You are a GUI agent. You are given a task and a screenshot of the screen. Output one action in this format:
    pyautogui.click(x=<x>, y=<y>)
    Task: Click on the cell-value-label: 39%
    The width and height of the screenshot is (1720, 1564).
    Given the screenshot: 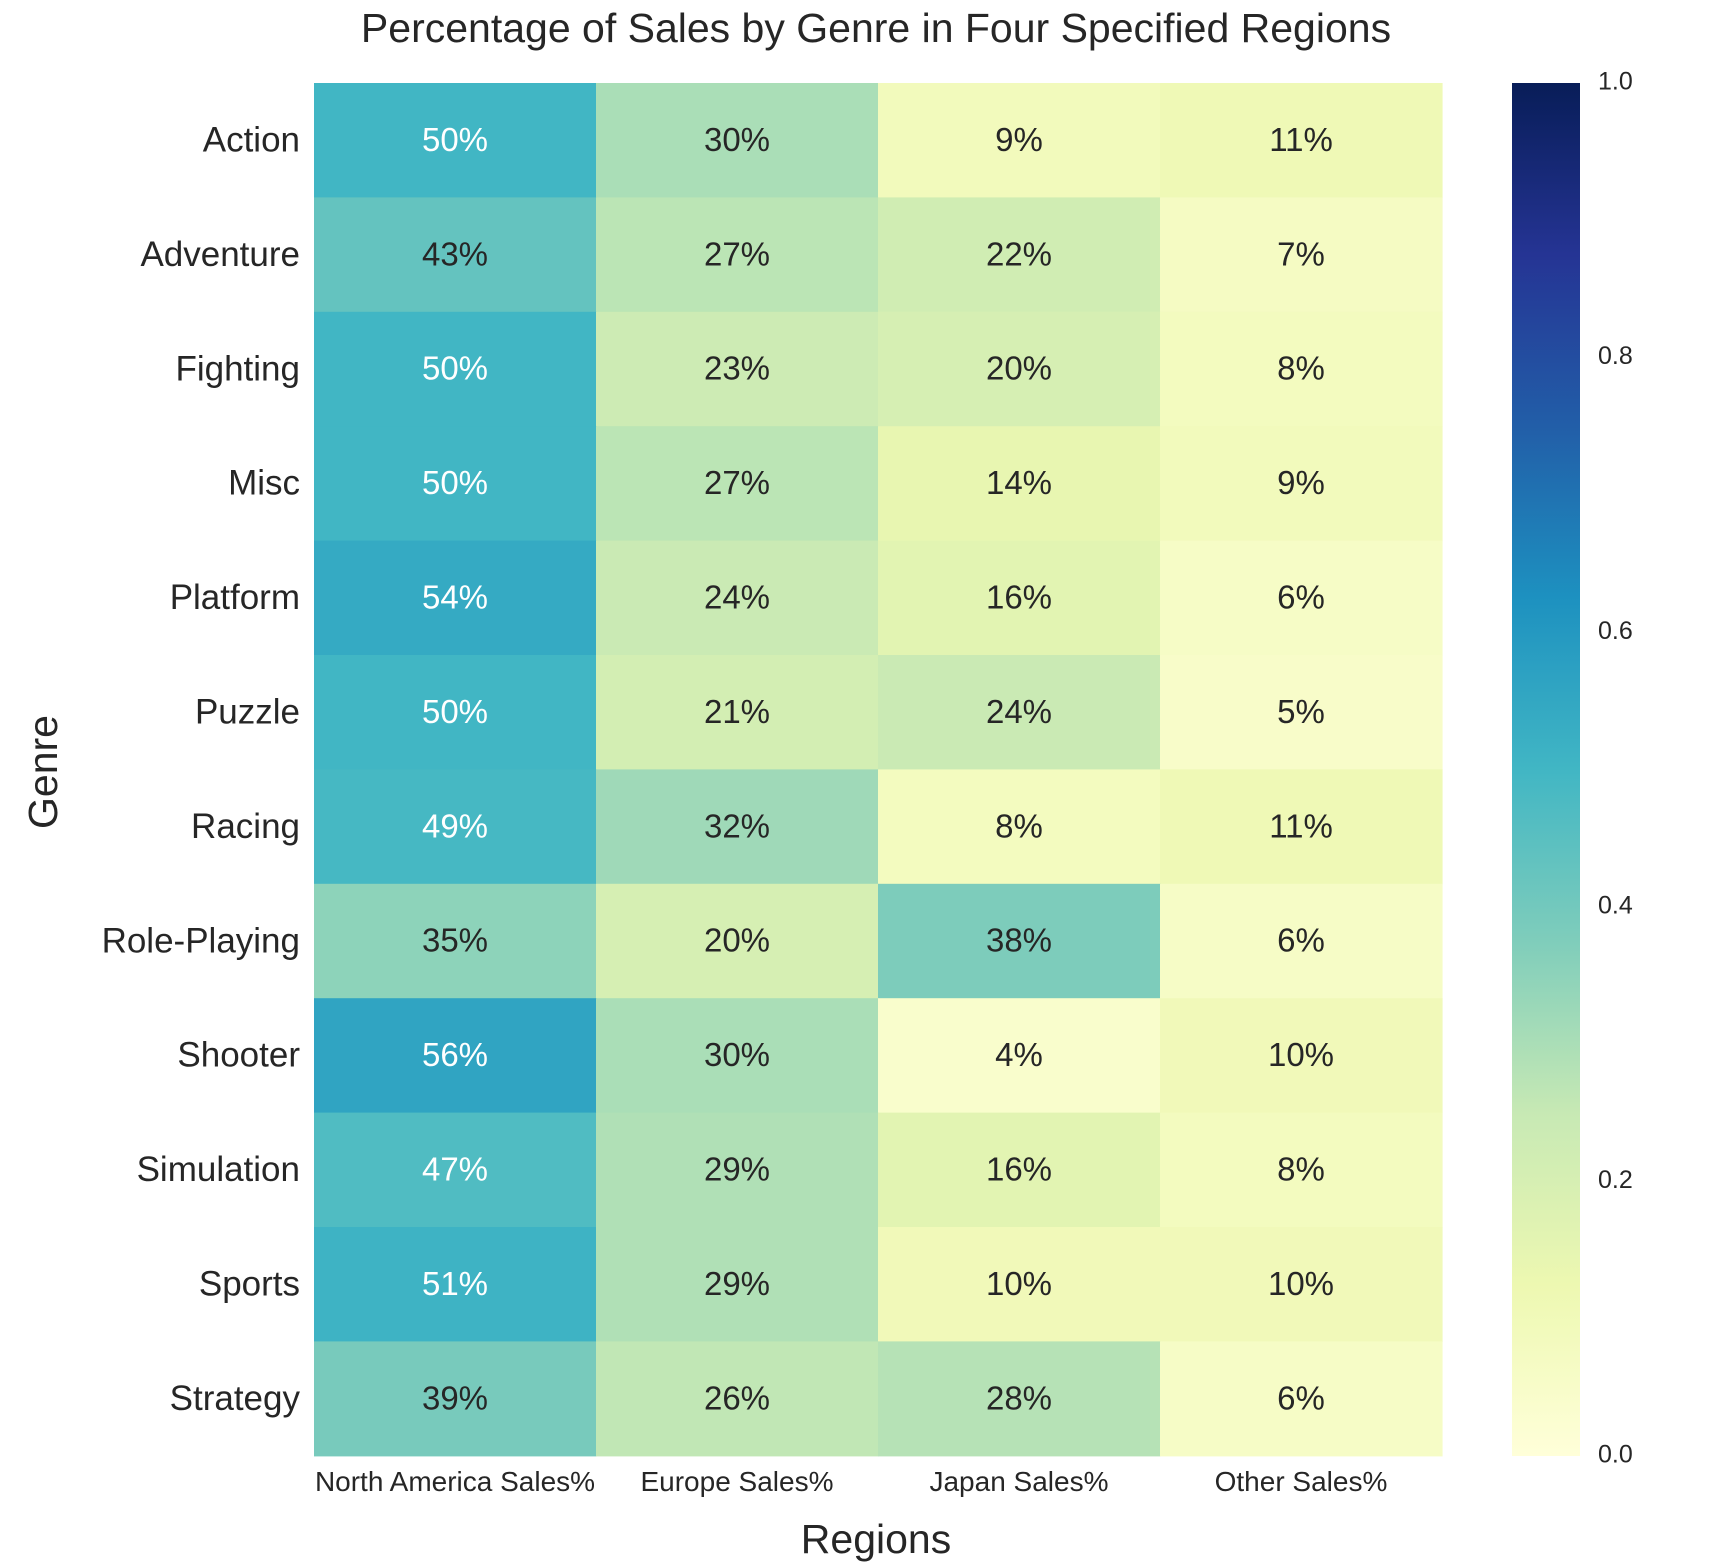 What is the action you would take?
    pyautogui.click(x=455, y=1397)
    